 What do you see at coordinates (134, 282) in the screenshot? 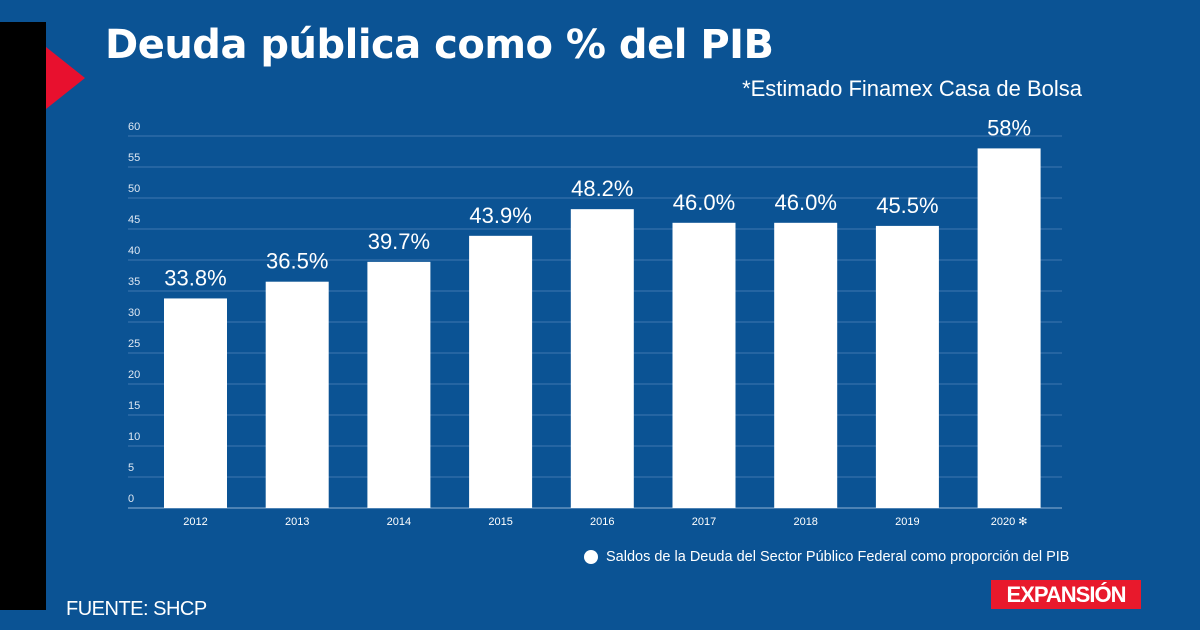
I see `y-tick-label: 35` at bounding box center [134, 282].